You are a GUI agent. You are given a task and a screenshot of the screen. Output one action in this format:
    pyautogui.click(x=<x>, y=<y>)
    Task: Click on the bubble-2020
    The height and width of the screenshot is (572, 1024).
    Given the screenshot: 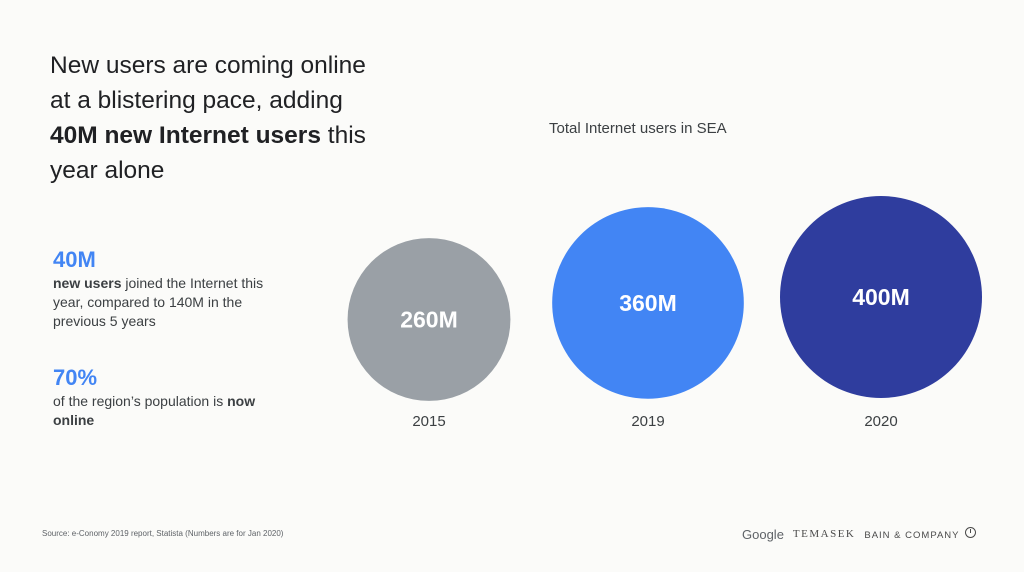 What is the action you would take?
    pyautogui.click(x=881, y=297)
    